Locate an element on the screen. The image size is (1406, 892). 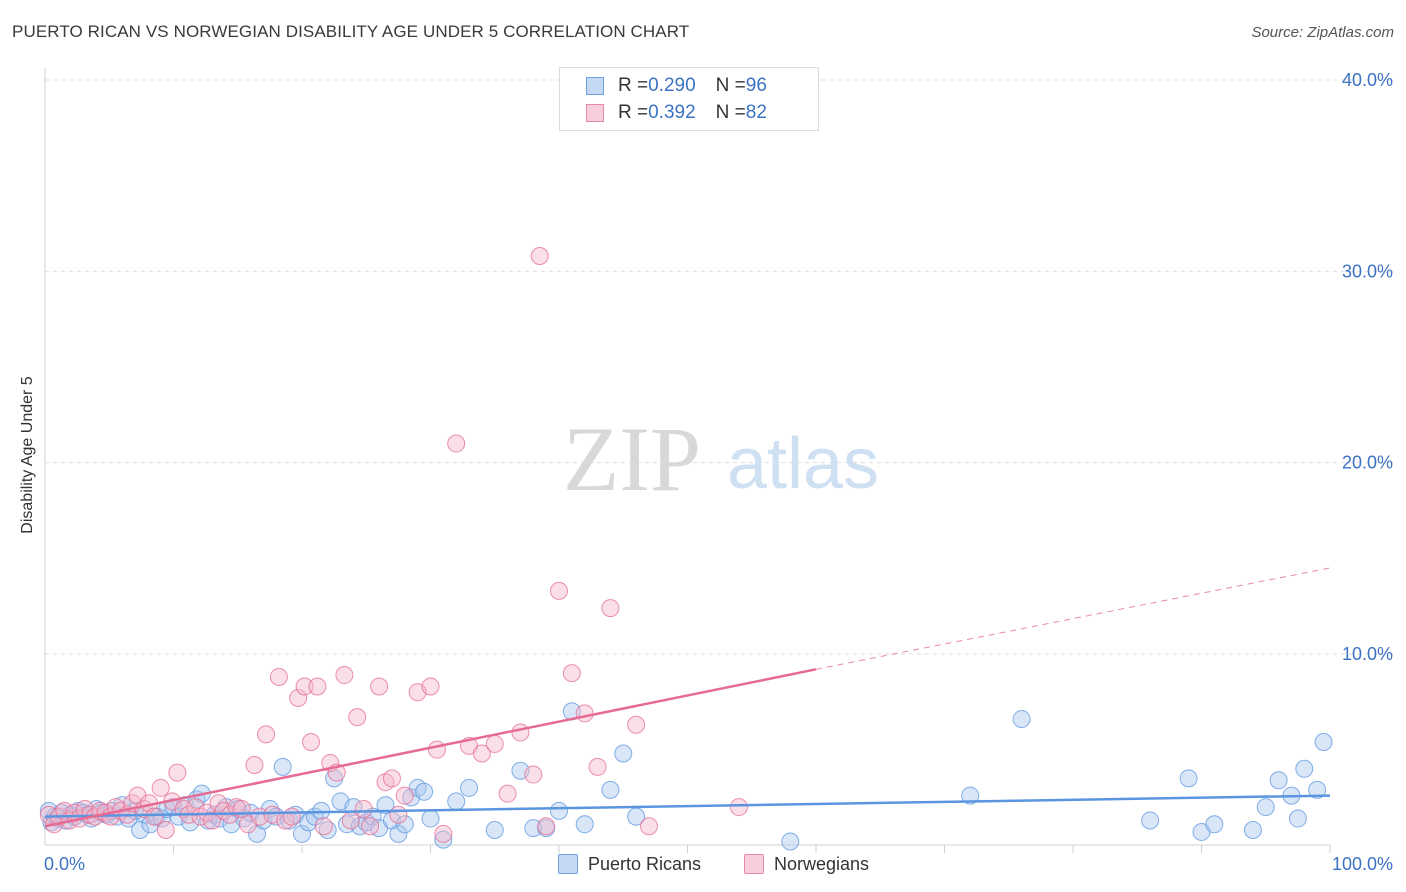
y-tick-label: 40.0% is located at coordinates (1367, 80).